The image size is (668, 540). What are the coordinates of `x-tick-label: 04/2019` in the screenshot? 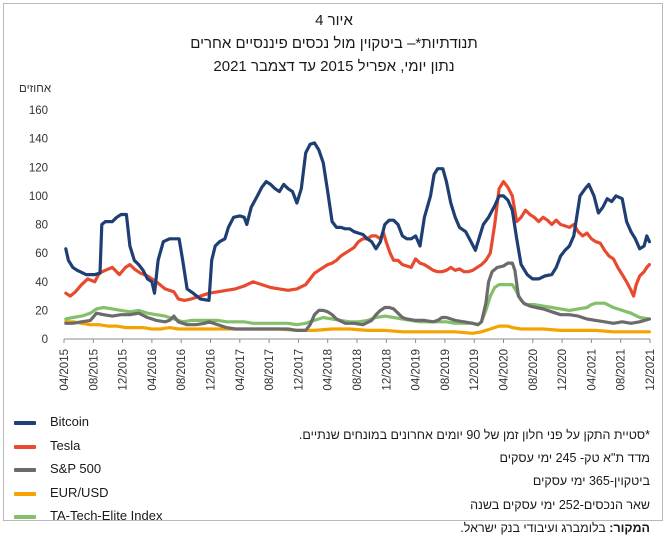 It's located at (417, 370).